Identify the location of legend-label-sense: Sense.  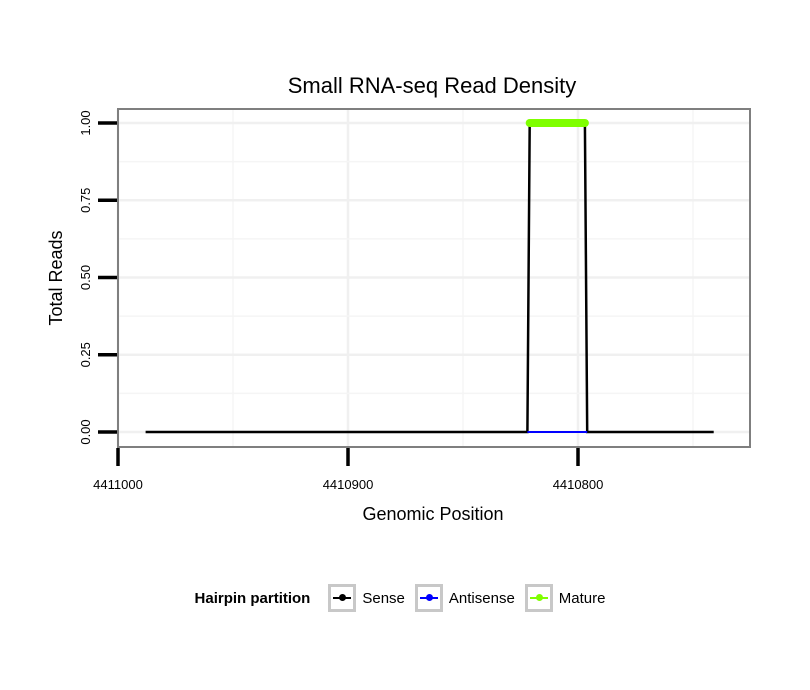
(383, 598).